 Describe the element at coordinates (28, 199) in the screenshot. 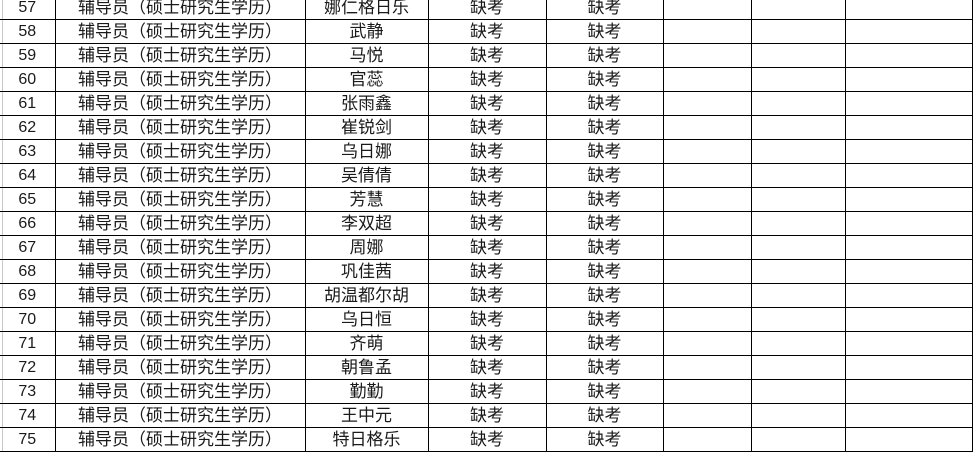

I see `cell-number: 65` at that location.